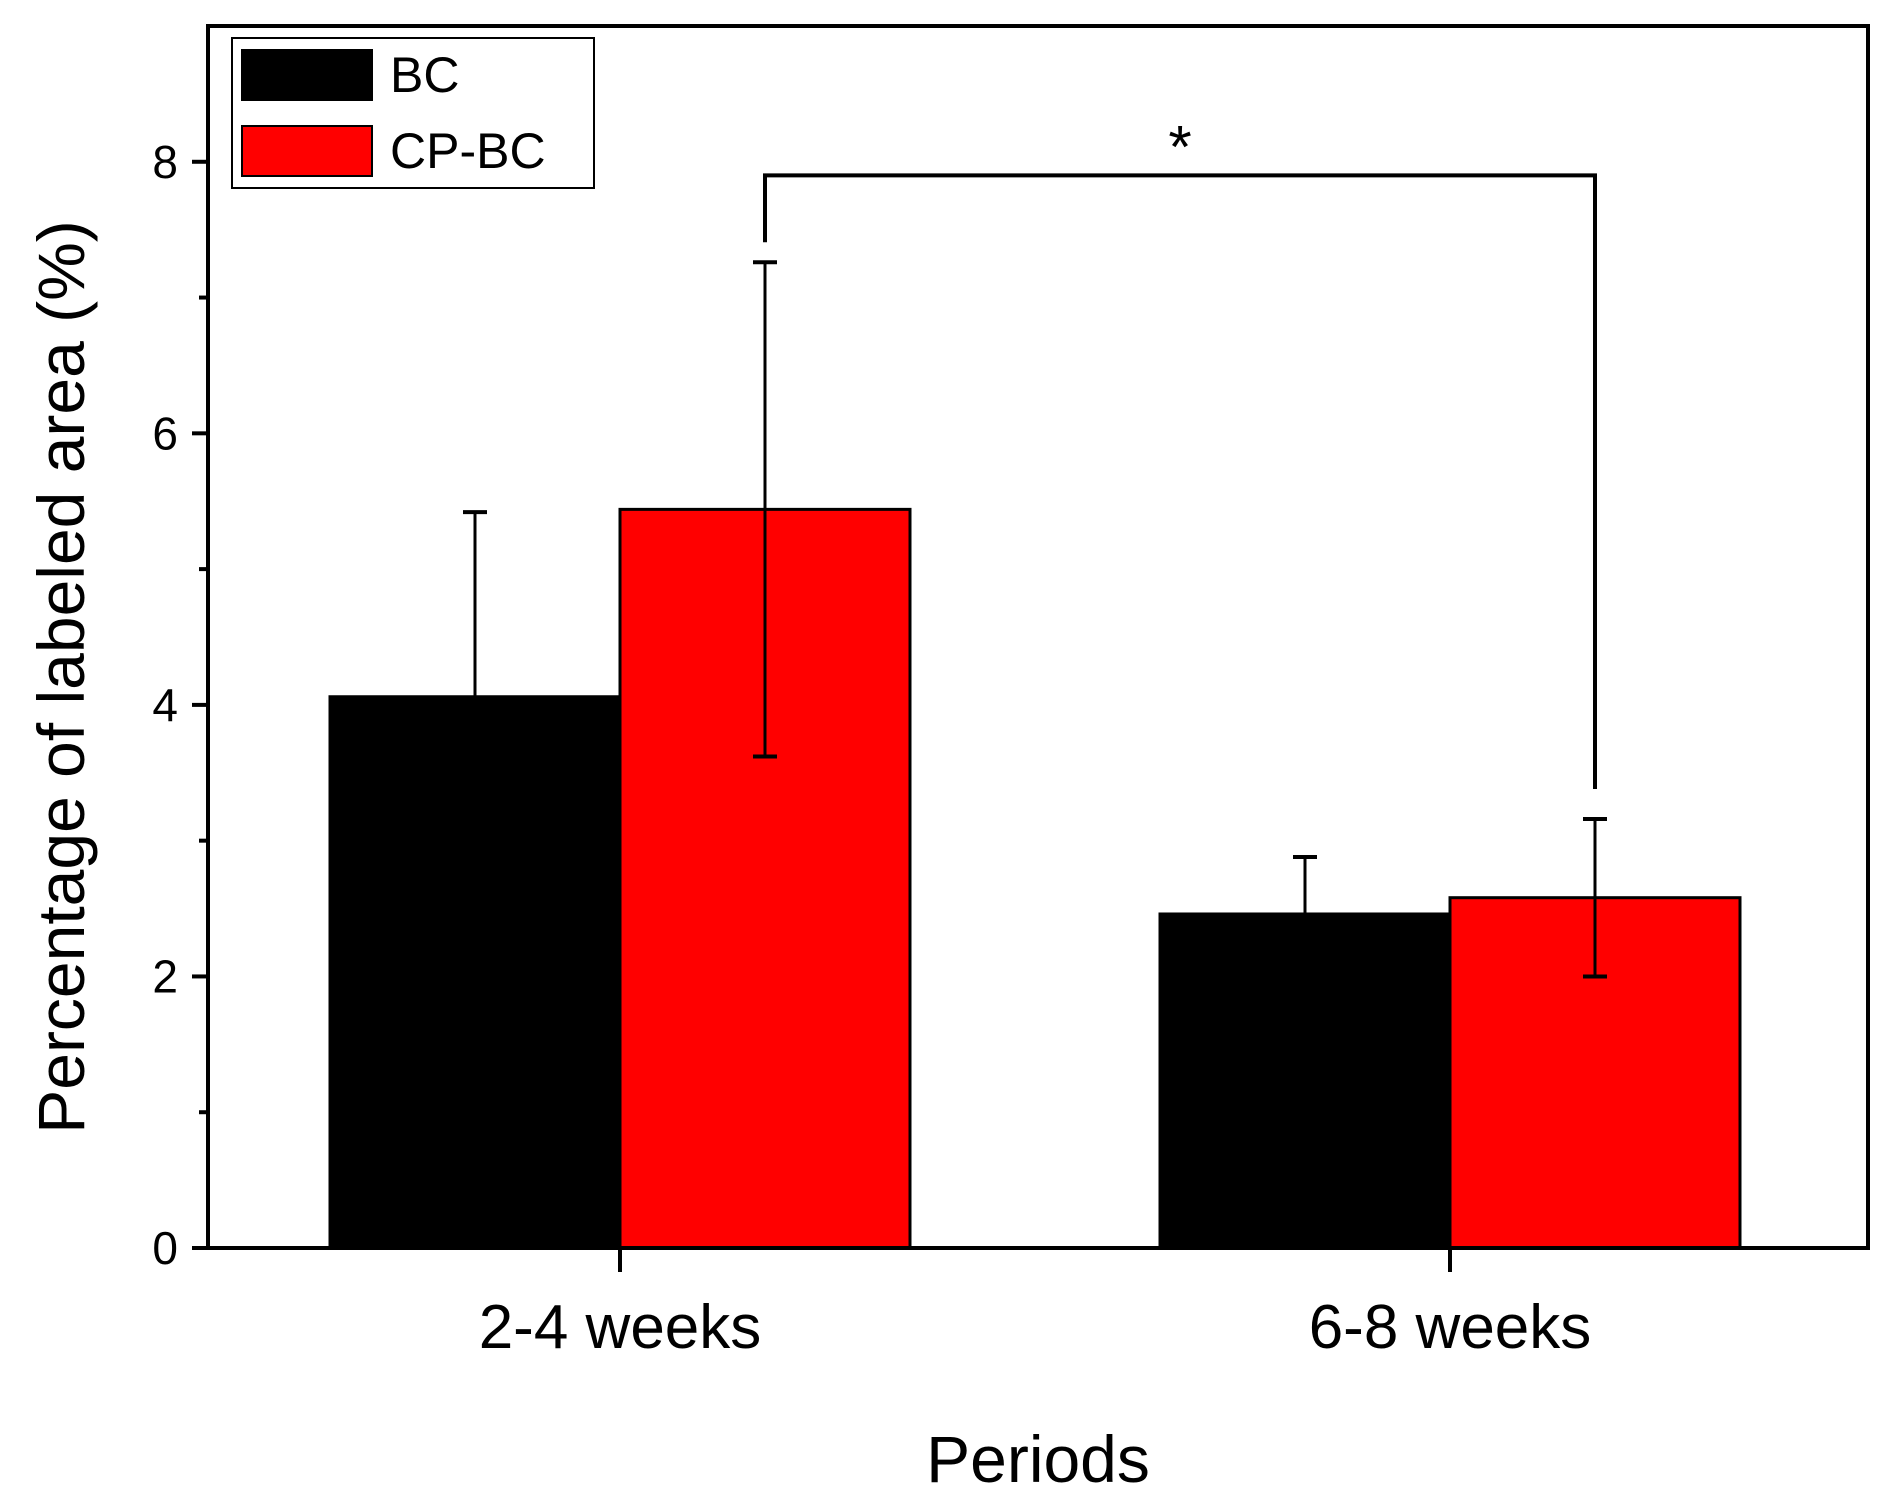 Image resolution: width=1888 pixels, height=1510 pixels. Describe the element at coordinates (165, 1248) in the screenshot. I see `y-tick-label: 0` at that location.